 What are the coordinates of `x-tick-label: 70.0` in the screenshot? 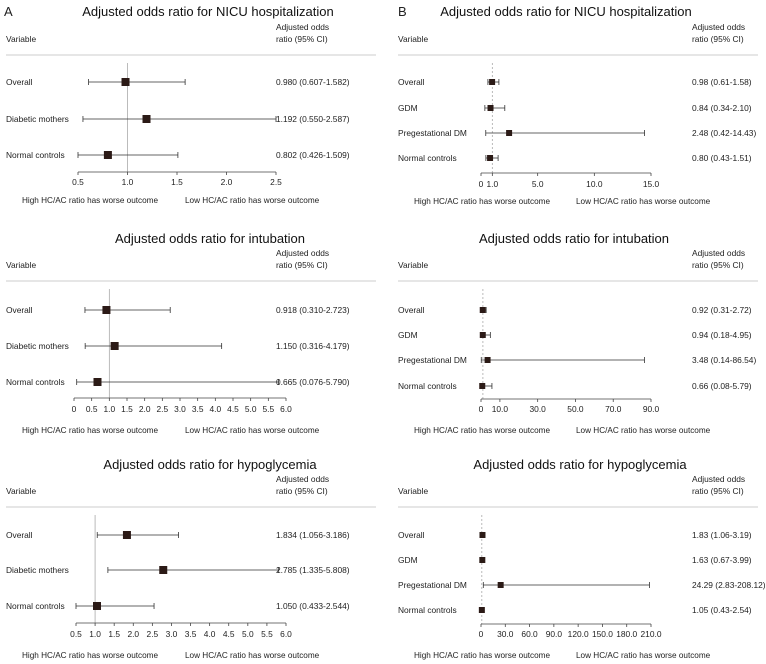 It's located at (613, 409).